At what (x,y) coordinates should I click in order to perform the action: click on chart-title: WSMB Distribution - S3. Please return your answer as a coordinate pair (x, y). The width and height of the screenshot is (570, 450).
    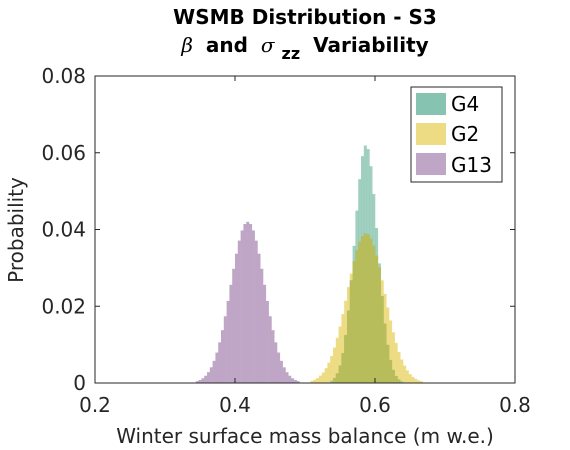
    Looking at the image, I should click on (305, 17).